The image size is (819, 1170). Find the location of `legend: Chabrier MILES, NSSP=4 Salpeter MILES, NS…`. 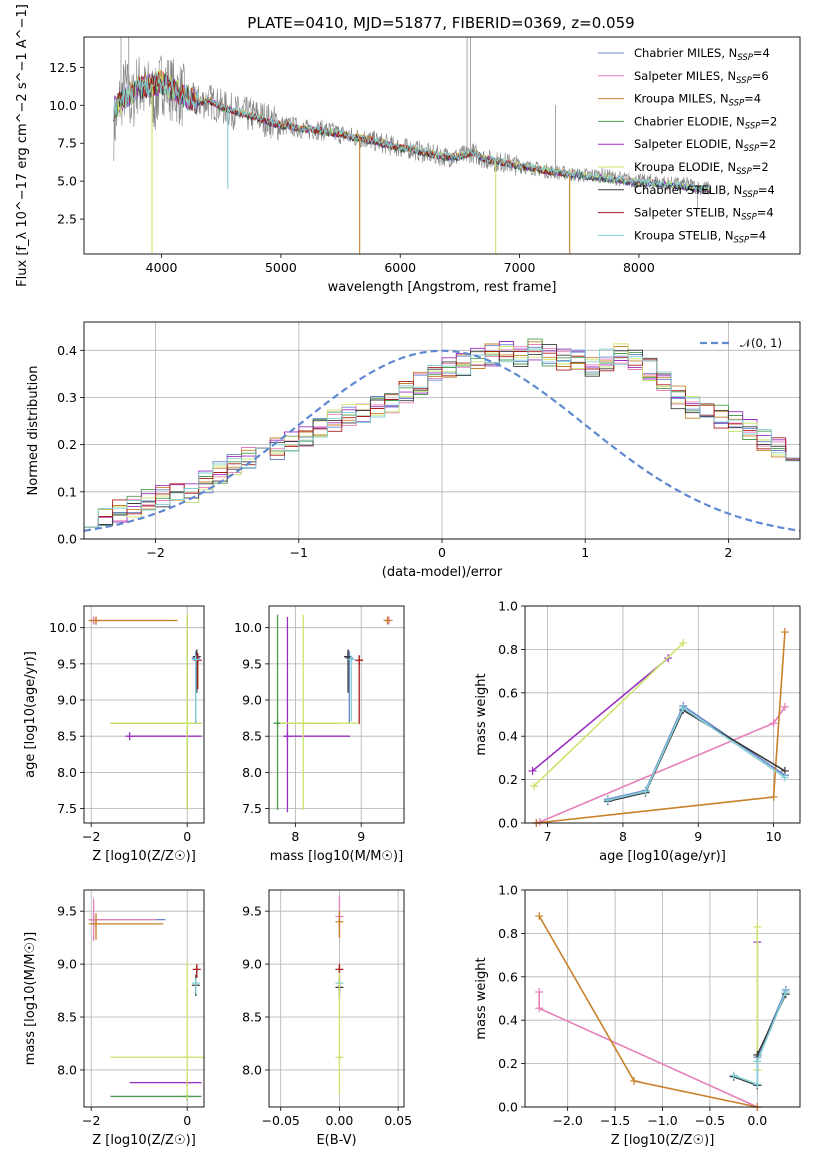

legend: Chabrier MILES, NSSP=4 Salpeter MILES, NS… is located at coordinates (687, 145).